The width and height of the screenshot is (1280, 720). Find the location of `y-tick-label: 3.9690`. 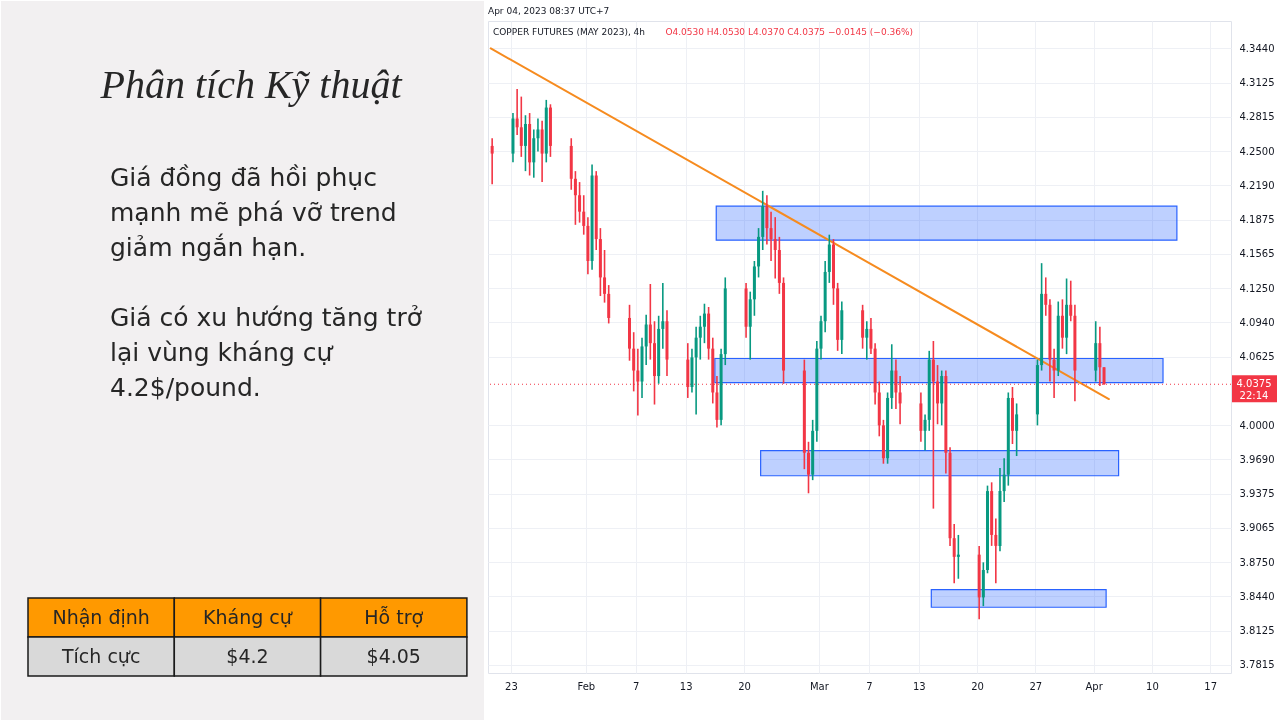

y-tick-label: 3.9690 is located at coordinates (1257, 459).